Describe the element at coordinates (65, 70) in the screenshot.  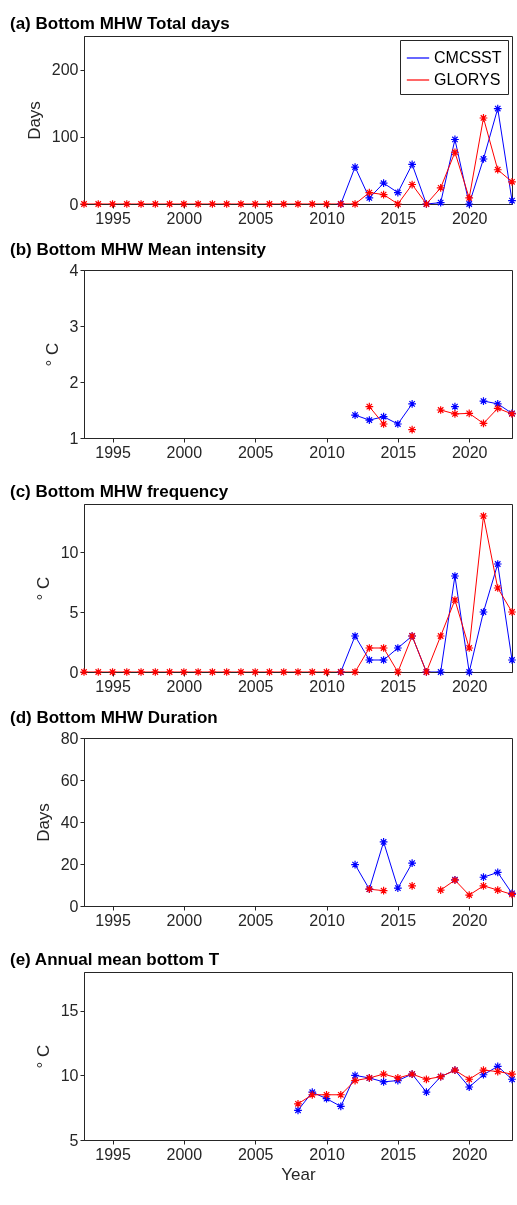
I see `y-tick-label: 200` at that location.